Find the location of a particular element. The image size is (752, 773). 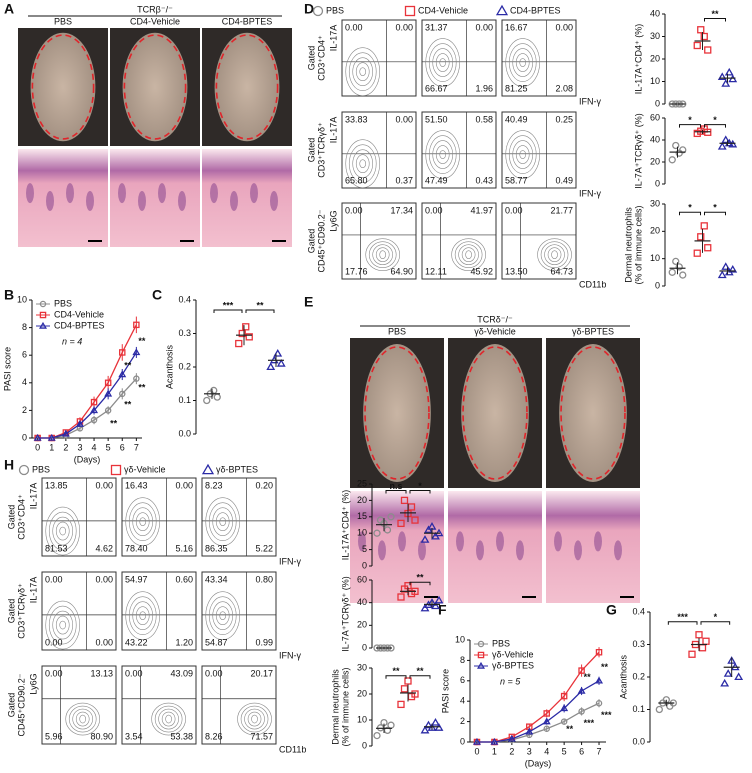

y-tick-label: 8 is located at coordinates (462, 660).